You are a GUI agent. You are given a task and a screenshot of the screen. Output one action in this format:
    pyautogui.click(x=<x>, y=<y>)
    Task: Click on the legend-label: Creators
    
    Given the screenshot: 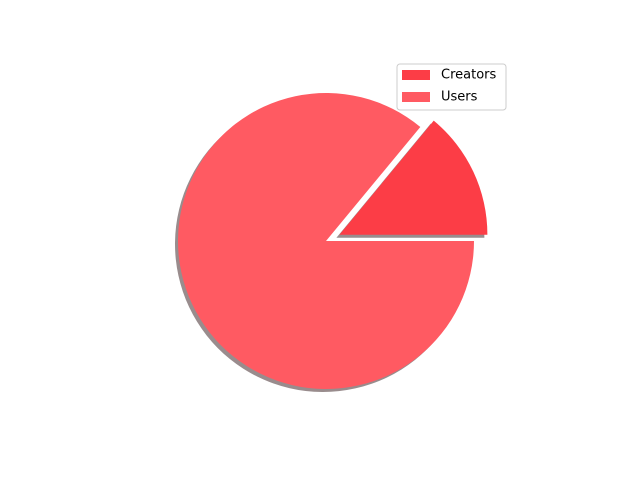 What is the action you would take?
    pyautogui.click(x=468, y=75)
    